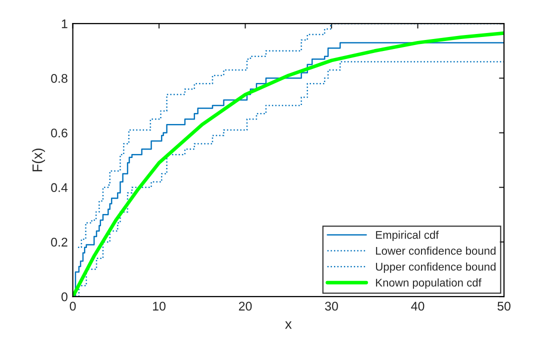  What do you see at coordinates (407, 236) in the screenshot?
I see `legend-label: Empirical cdf` at bounding box center [407, 236].